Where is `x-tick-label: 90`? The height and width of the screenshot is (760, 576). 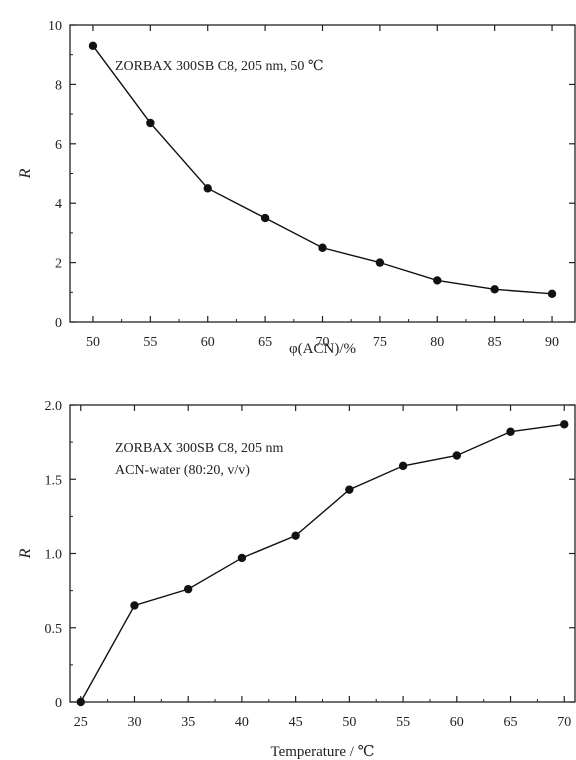
x-tick-label: 90 is located at coordinates (552, 342).